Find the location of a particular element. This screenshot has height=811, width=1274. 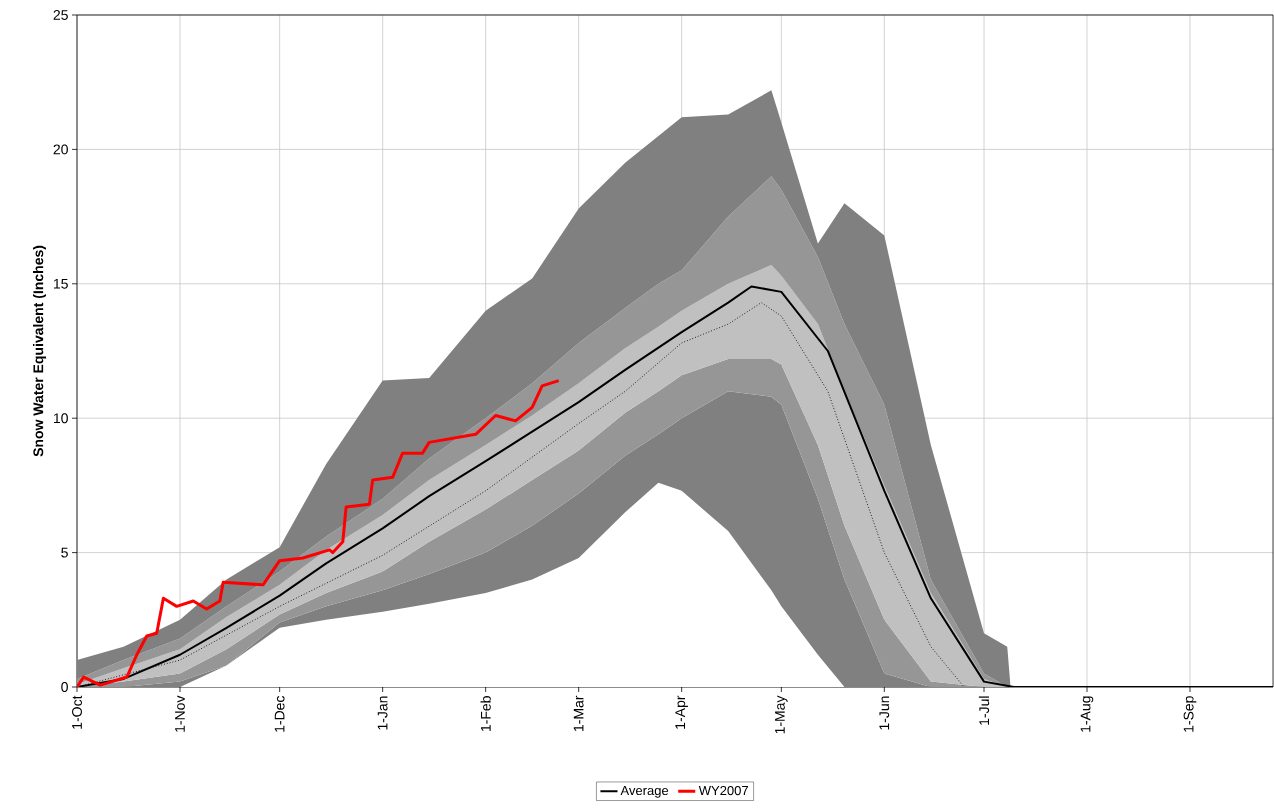

y-tick-label: 10 is located at coordinates (60, 418).